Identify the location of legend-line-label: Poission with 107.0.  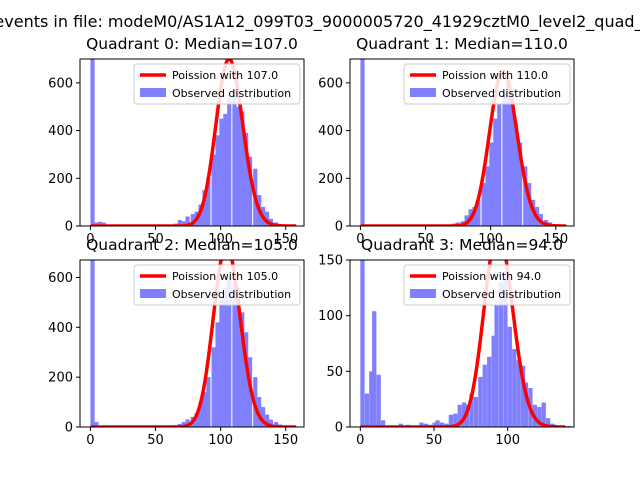
(225, 75).